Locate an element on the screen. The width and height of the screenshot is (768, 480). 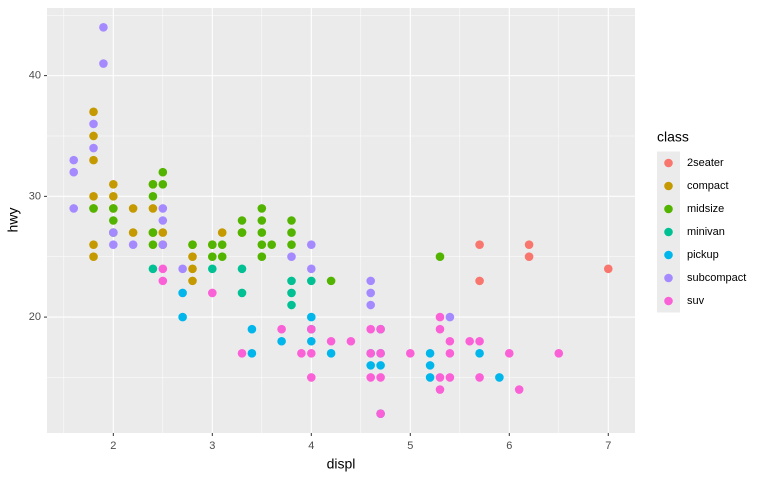
x-axis-label: displ is located at coordinates (341, 464).